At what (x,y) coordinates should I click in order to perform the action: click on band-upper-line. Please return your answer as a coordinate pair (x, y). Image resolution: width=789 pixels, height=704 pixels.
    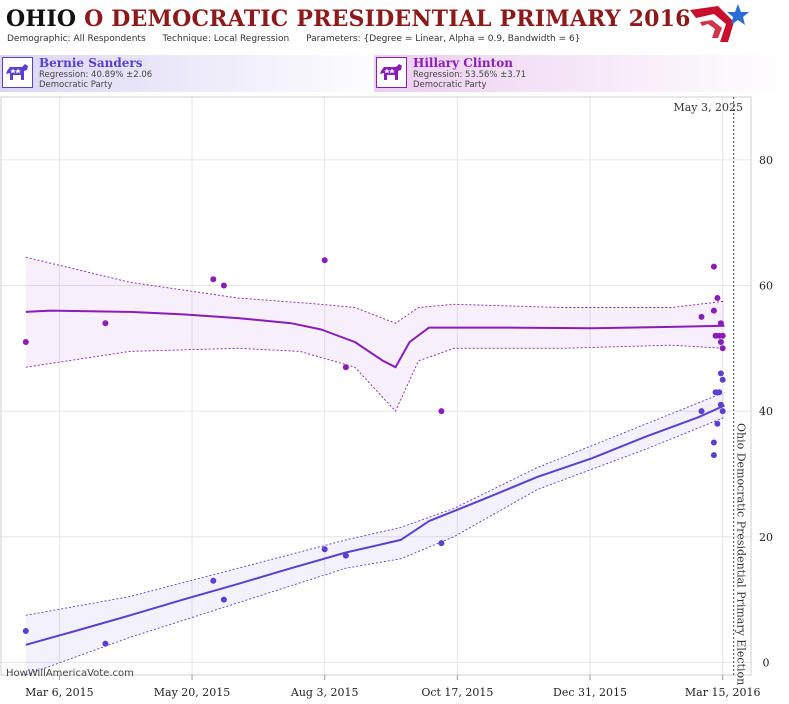
    Looking at the image, I should click on (375, 290).